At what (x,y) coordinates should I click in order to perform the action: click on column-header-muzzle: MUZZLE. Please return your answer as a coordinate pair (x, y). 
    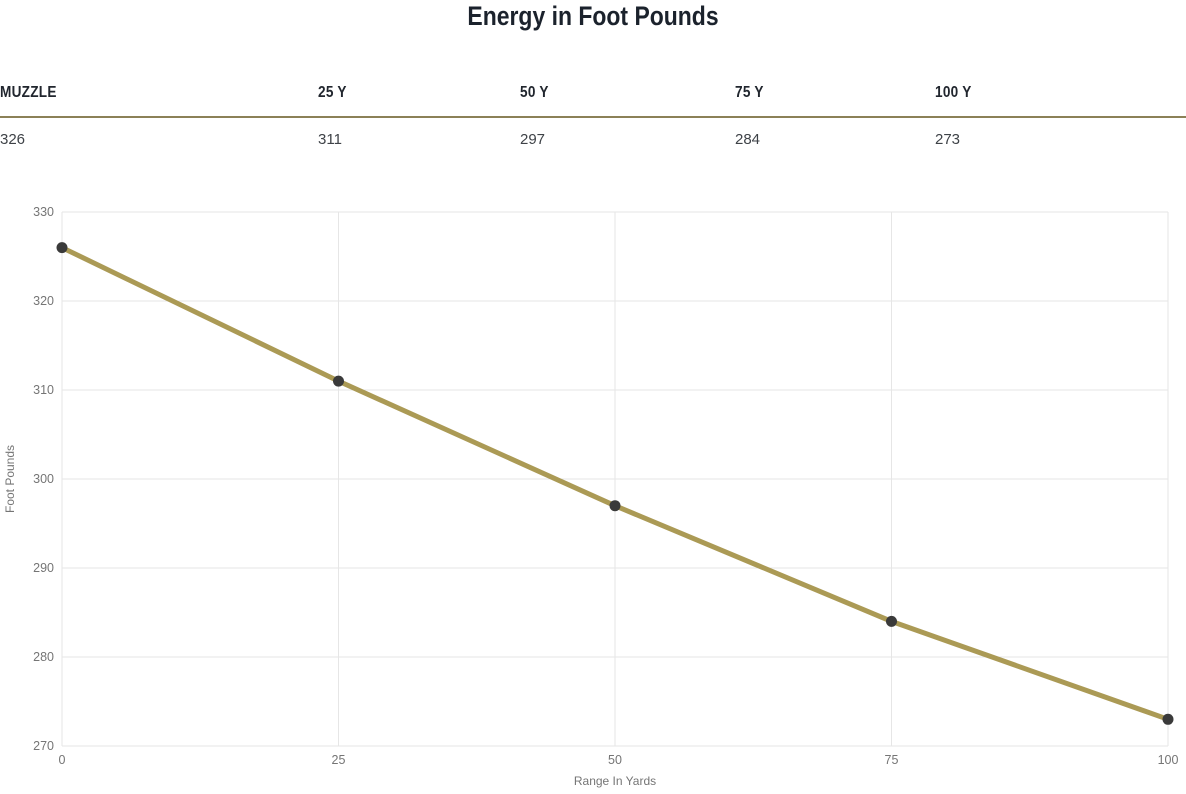
    Looking at the image, I should click on (28, 92).